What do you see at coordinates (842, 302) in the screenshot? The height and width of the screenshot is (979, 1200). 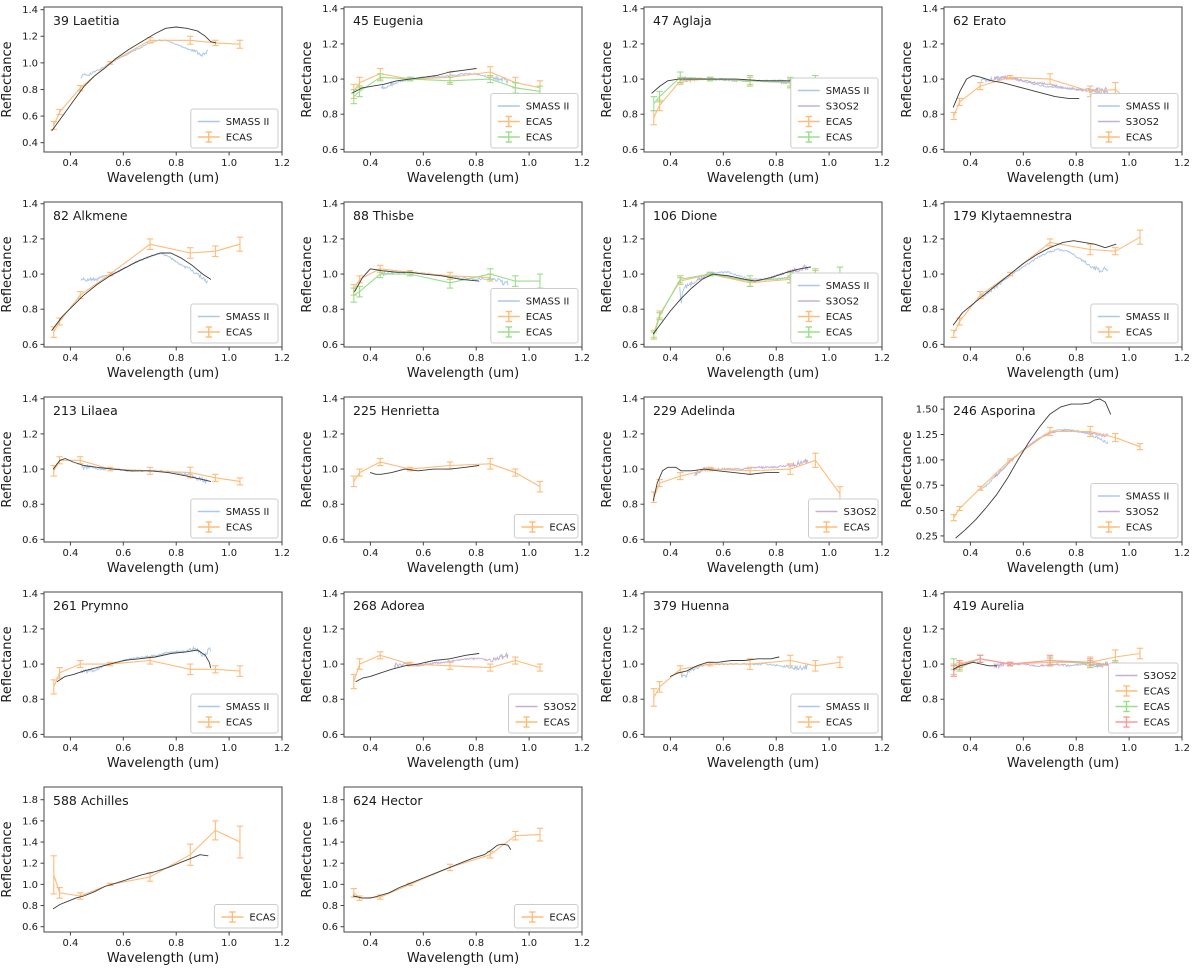 I see `legend-label: S3OS2` at bounding box center [842, 302].